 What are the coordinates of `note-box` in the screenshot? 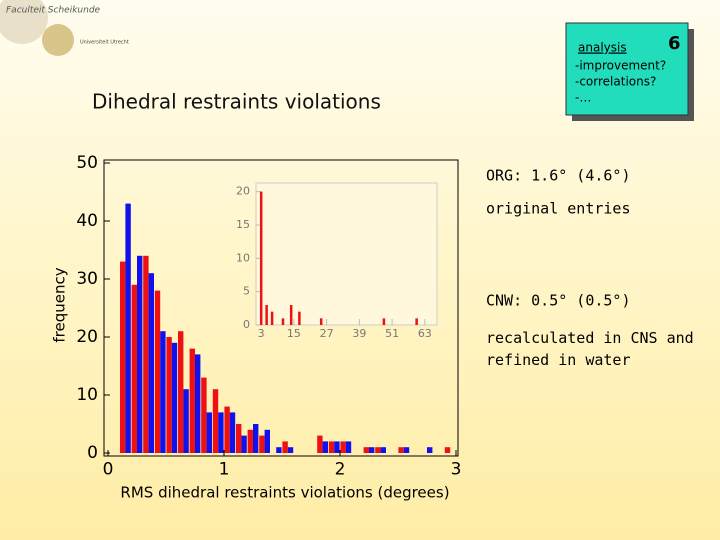 It's located at (627, 69).